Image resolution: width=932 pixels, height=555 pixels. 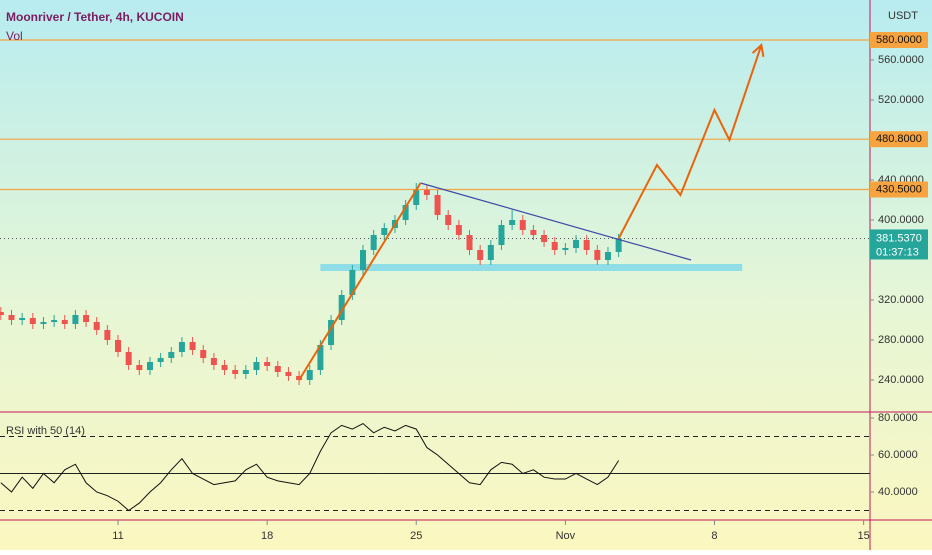 I want to click on forecast-arrowhead, so click(x=758, y=50).